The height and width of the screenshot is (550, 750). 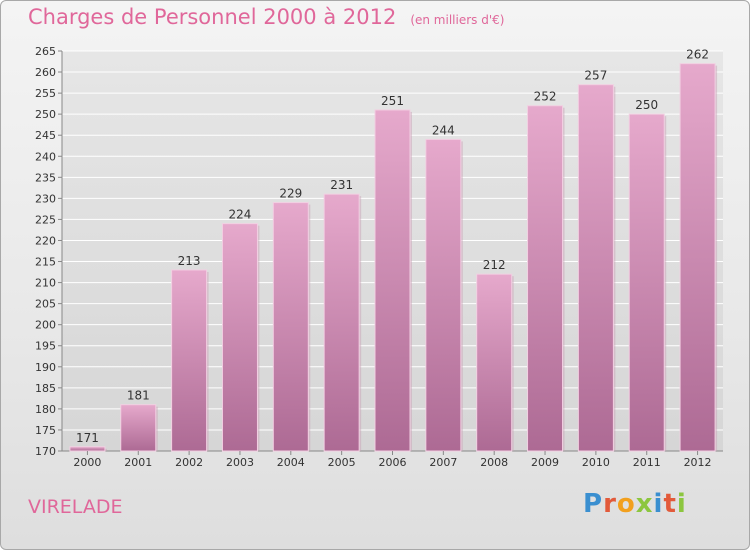 What do you see at coordinates (698, 462) in the screenshot?
I see `x-tick-label: 2012` at bounding box center [698, 462].